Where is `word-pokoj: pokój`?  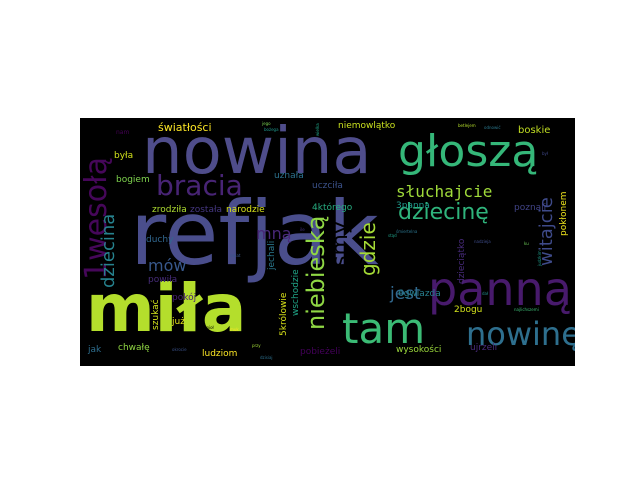
word-pokoj: pokój is located at coordinates (184, 298).